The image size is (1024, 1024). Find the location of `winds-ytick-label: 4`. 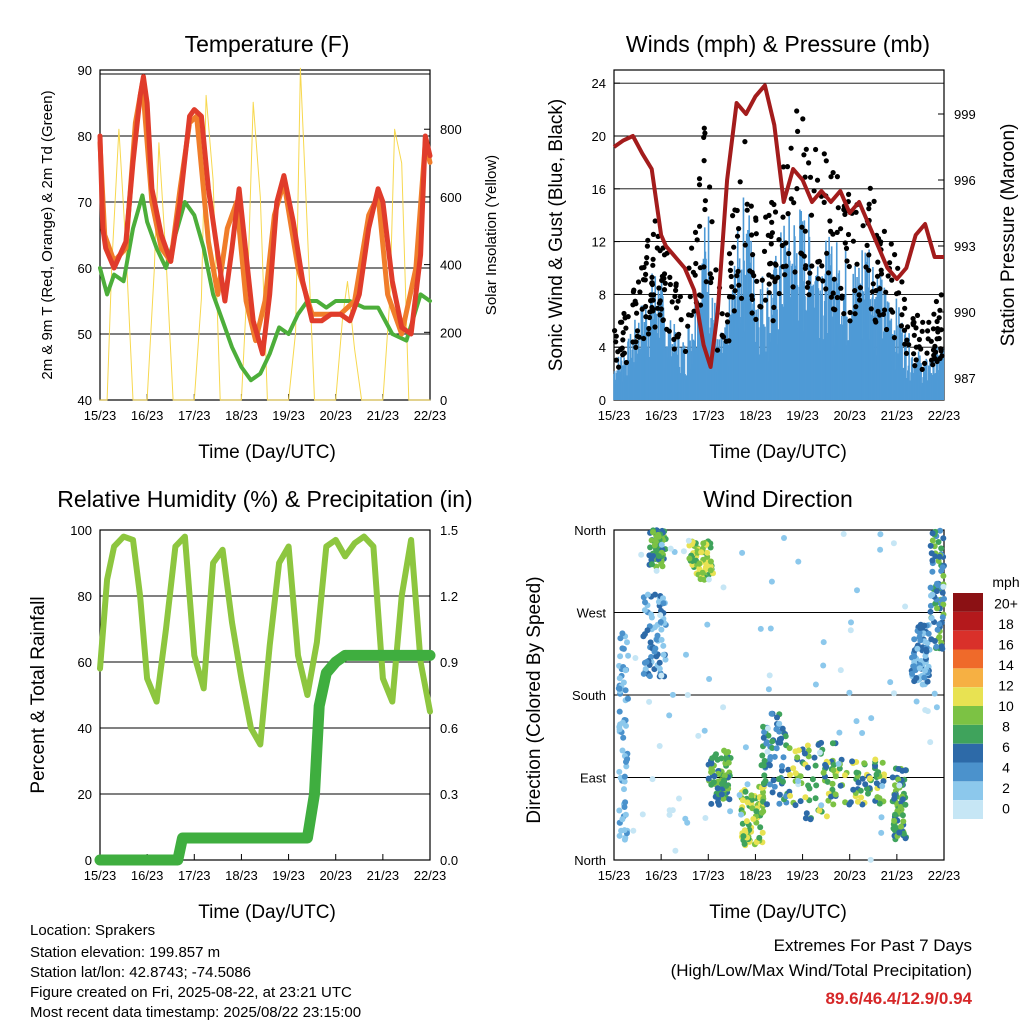

winds-ytick-label: 4 is located at coordinates (602, 347).